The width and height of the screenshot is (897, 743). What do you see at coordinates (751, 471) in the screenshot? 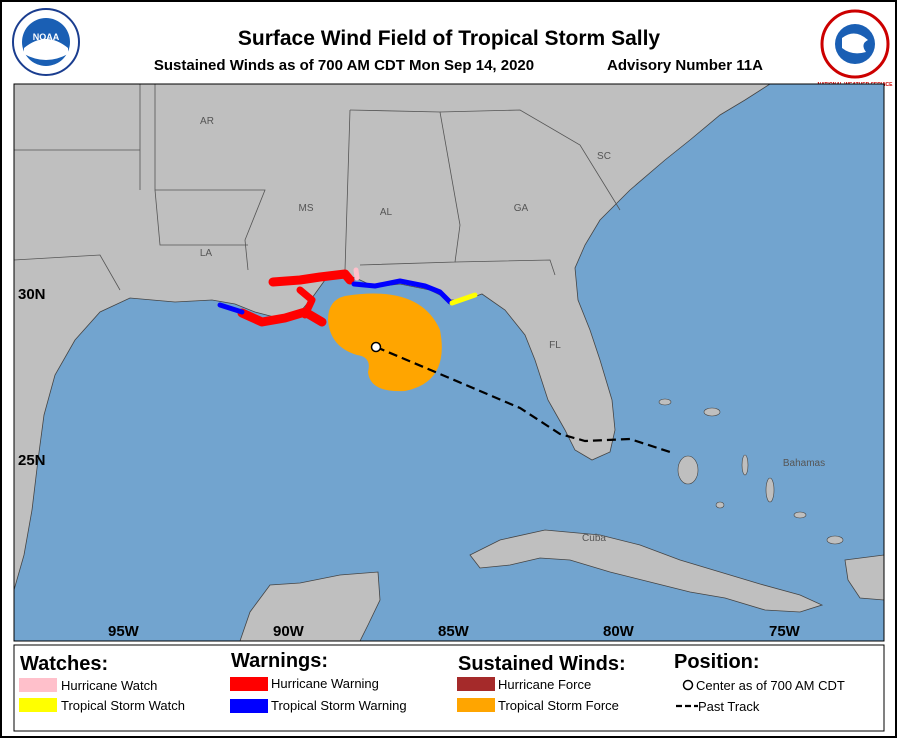
I see `bahamas` at bounding box center [751, 471].